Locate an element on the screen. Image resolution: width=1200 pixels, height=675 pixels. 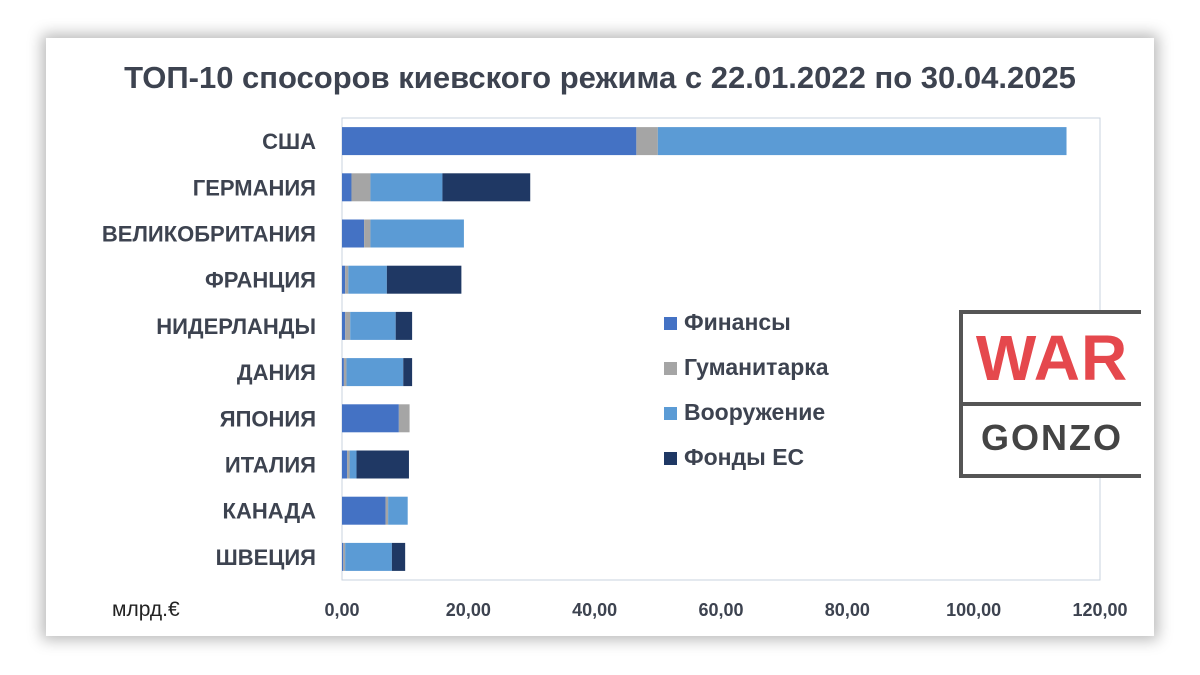
category-label: КАНАДА is located at coordinates (270, 511).